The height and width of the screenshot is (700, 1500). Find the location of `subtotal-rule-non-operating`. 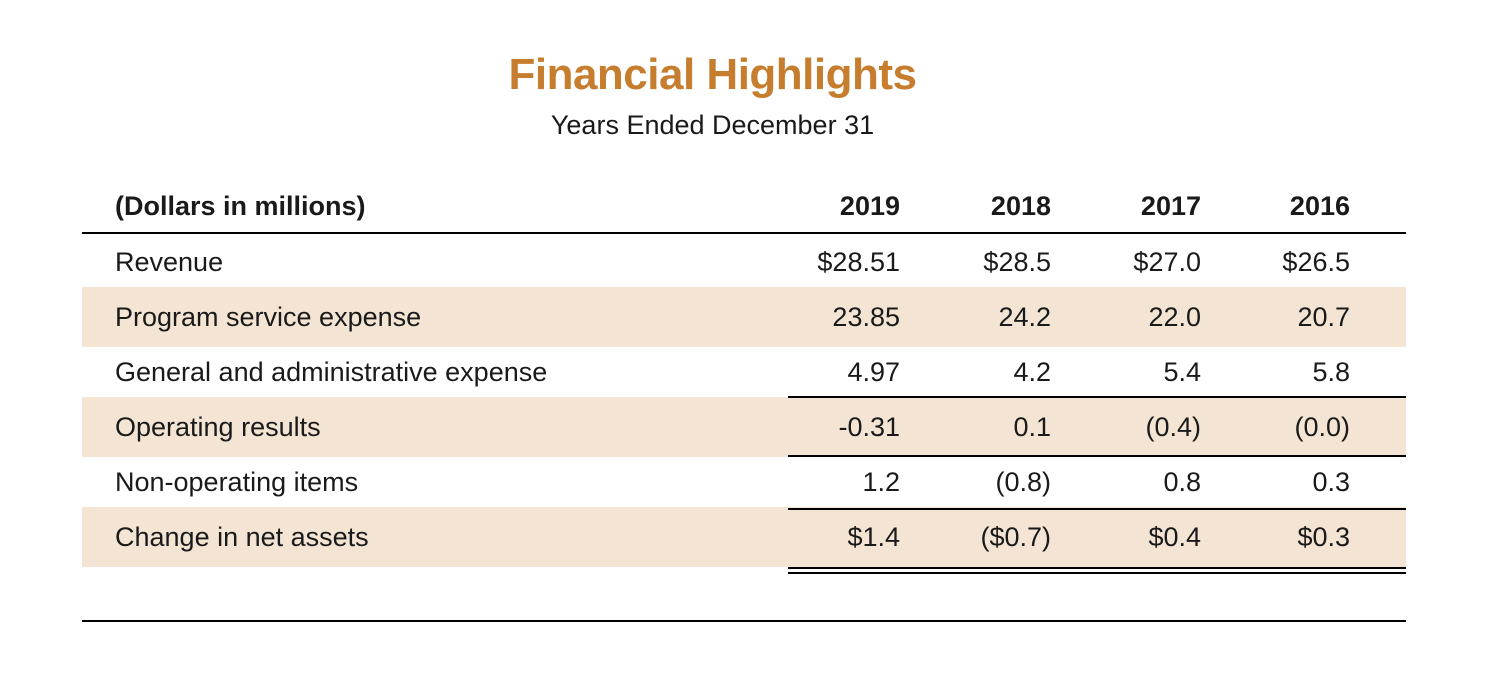

subtotal-rule-non-operating is located at coordinates (1097, 456).